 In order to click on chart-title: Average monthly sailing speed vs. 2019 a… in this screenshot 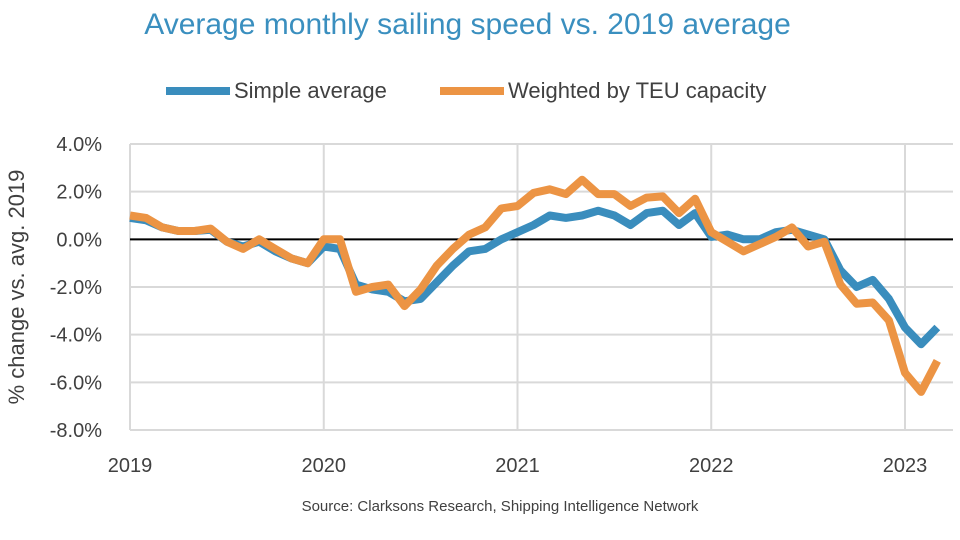, I will do `click(467, 24)`.